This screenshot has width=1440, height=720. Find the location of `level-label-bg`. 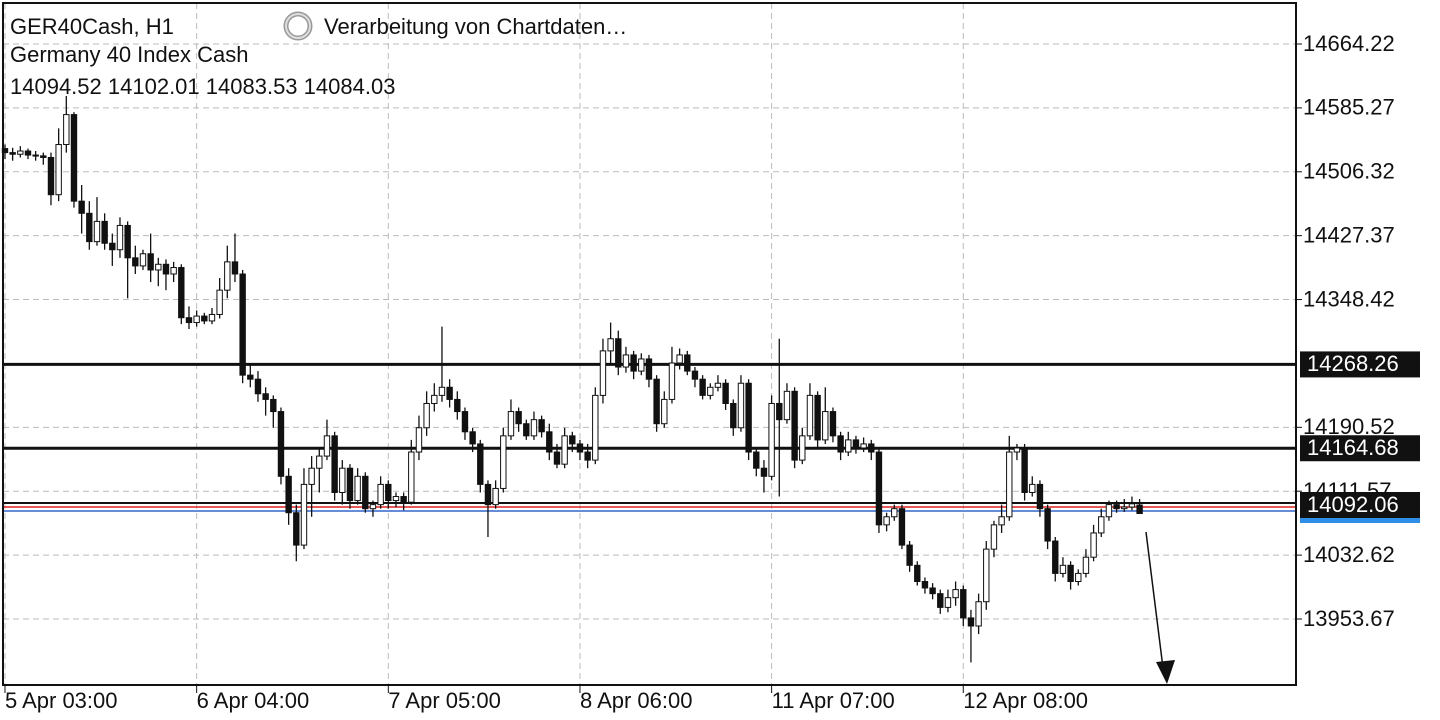

level-label-bg is located at coordinates (1360, 448).